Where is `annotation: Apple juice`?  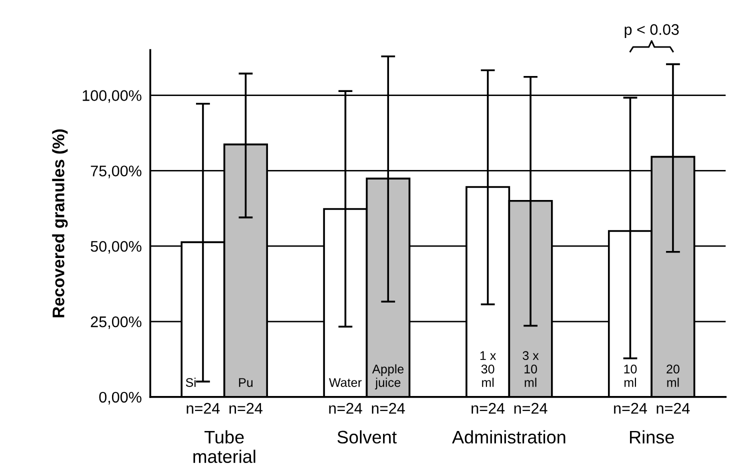 annotation: Apple juice is located at coordinates (388, 377).